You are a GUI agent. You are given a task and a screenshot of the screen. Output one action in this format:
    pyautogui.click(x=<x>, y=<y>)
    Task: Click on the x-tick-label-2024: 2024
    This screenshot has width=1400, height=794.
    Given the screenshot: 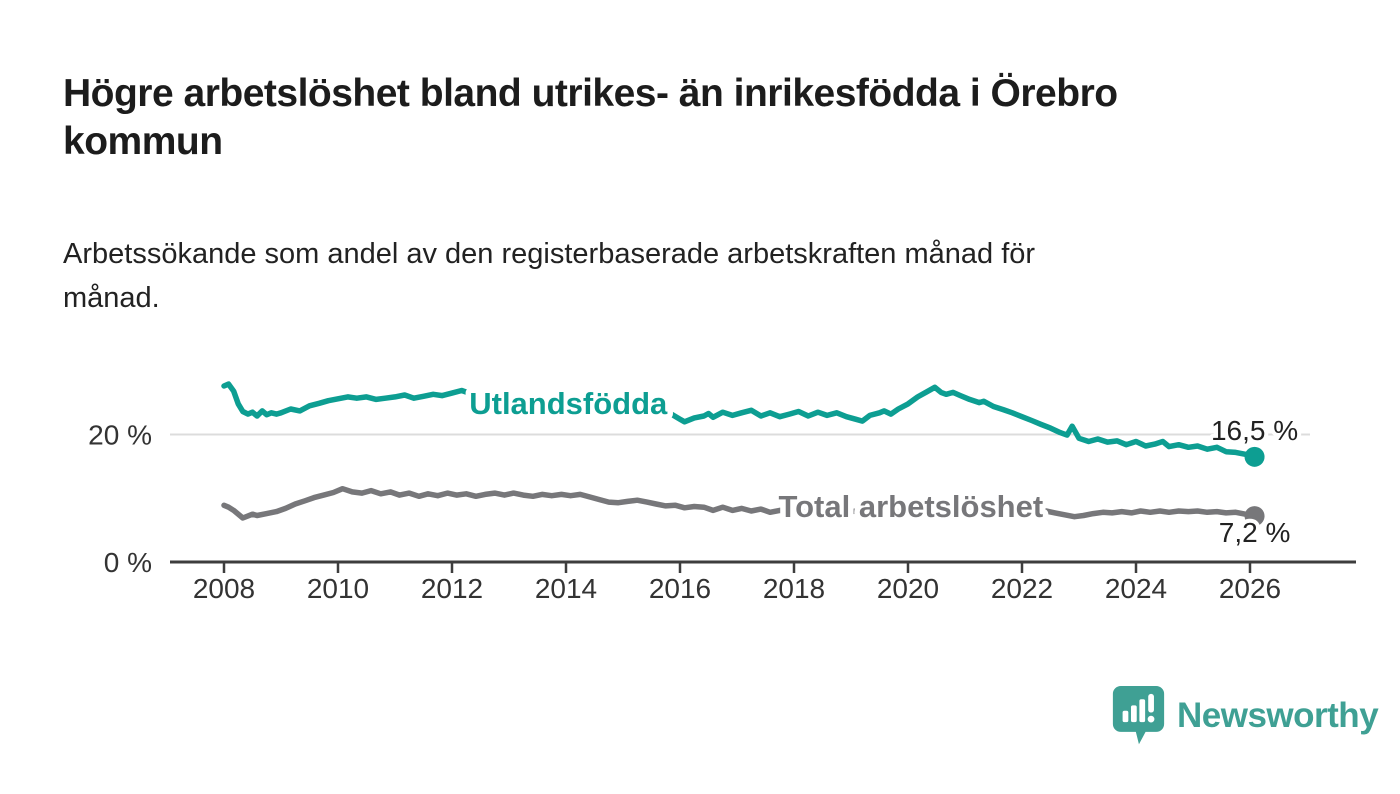 What is the action you would take?
    pyautogui.click(x=1136, y=588)
    